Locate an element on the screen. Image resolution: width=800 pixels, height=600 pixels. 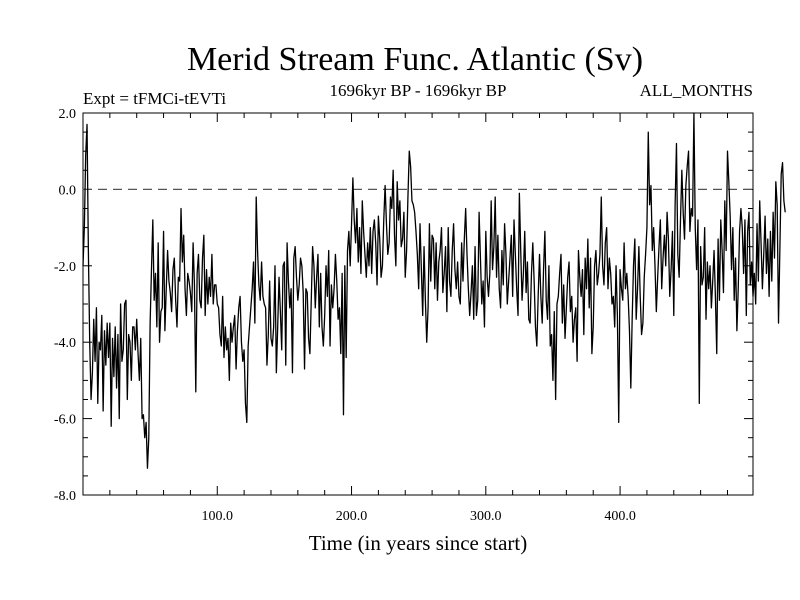
y-tick-label: 0.0 is located at coordinates (68, 190).